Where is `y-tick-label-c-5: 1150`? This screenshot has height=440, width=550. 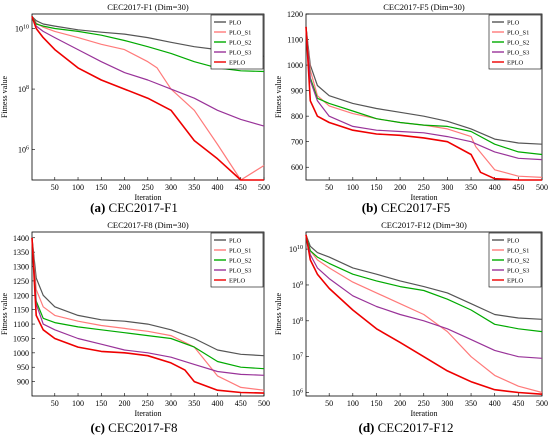
y-tick-label-c-5: 1150 is located at coordinates (21, 310).